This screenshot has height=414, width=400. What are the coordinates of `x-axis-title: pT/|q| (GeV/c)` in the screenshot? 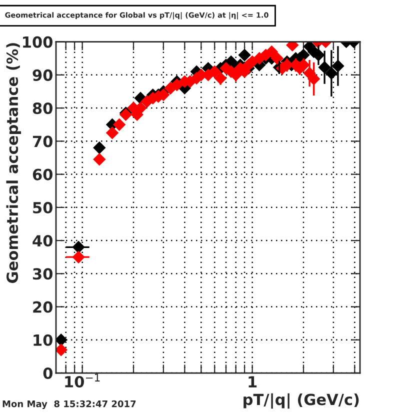 It's located at (301, 401).